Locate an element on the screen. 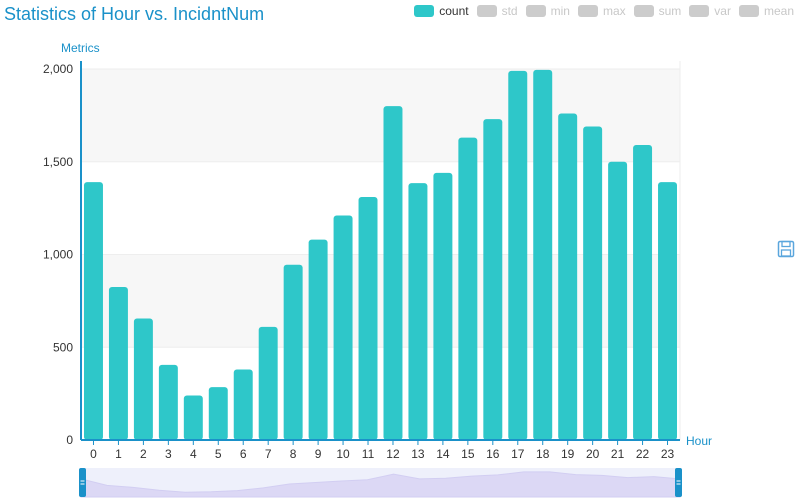 The height and width of the screenshot is (500, 800). legend-label: sum is located at coordinates (670, 11).